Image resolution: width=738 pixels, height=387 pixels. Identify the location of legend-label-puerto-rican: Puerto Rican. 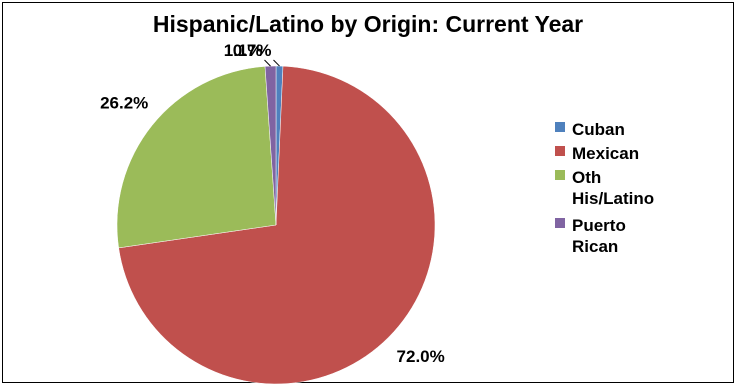
(599, 236).